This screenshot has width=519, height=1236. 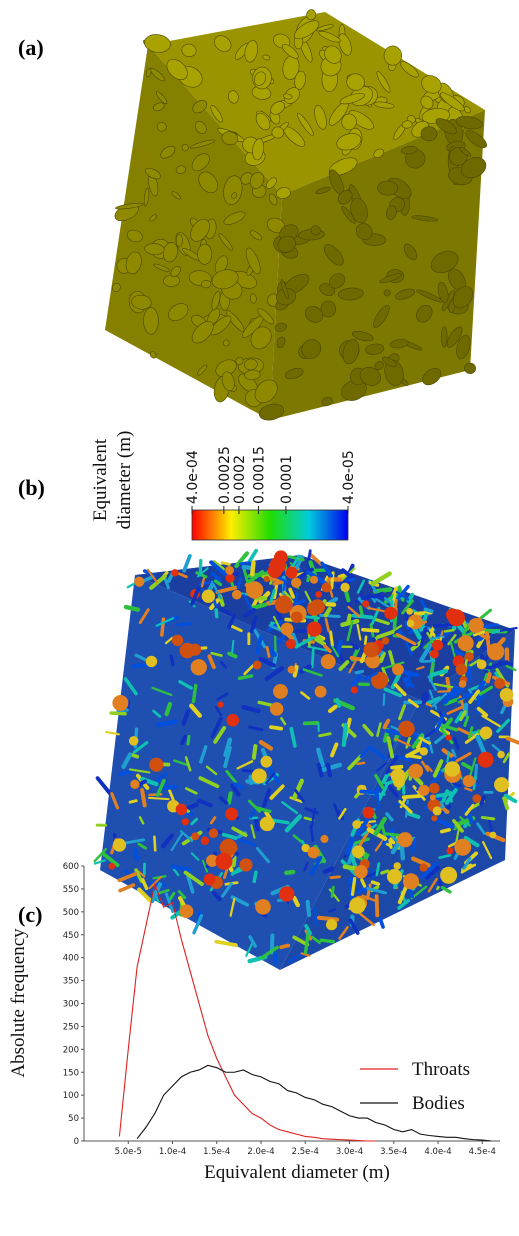 I want to click on x-tick-label: 3.5e-4, so click(x=393, y=1152).